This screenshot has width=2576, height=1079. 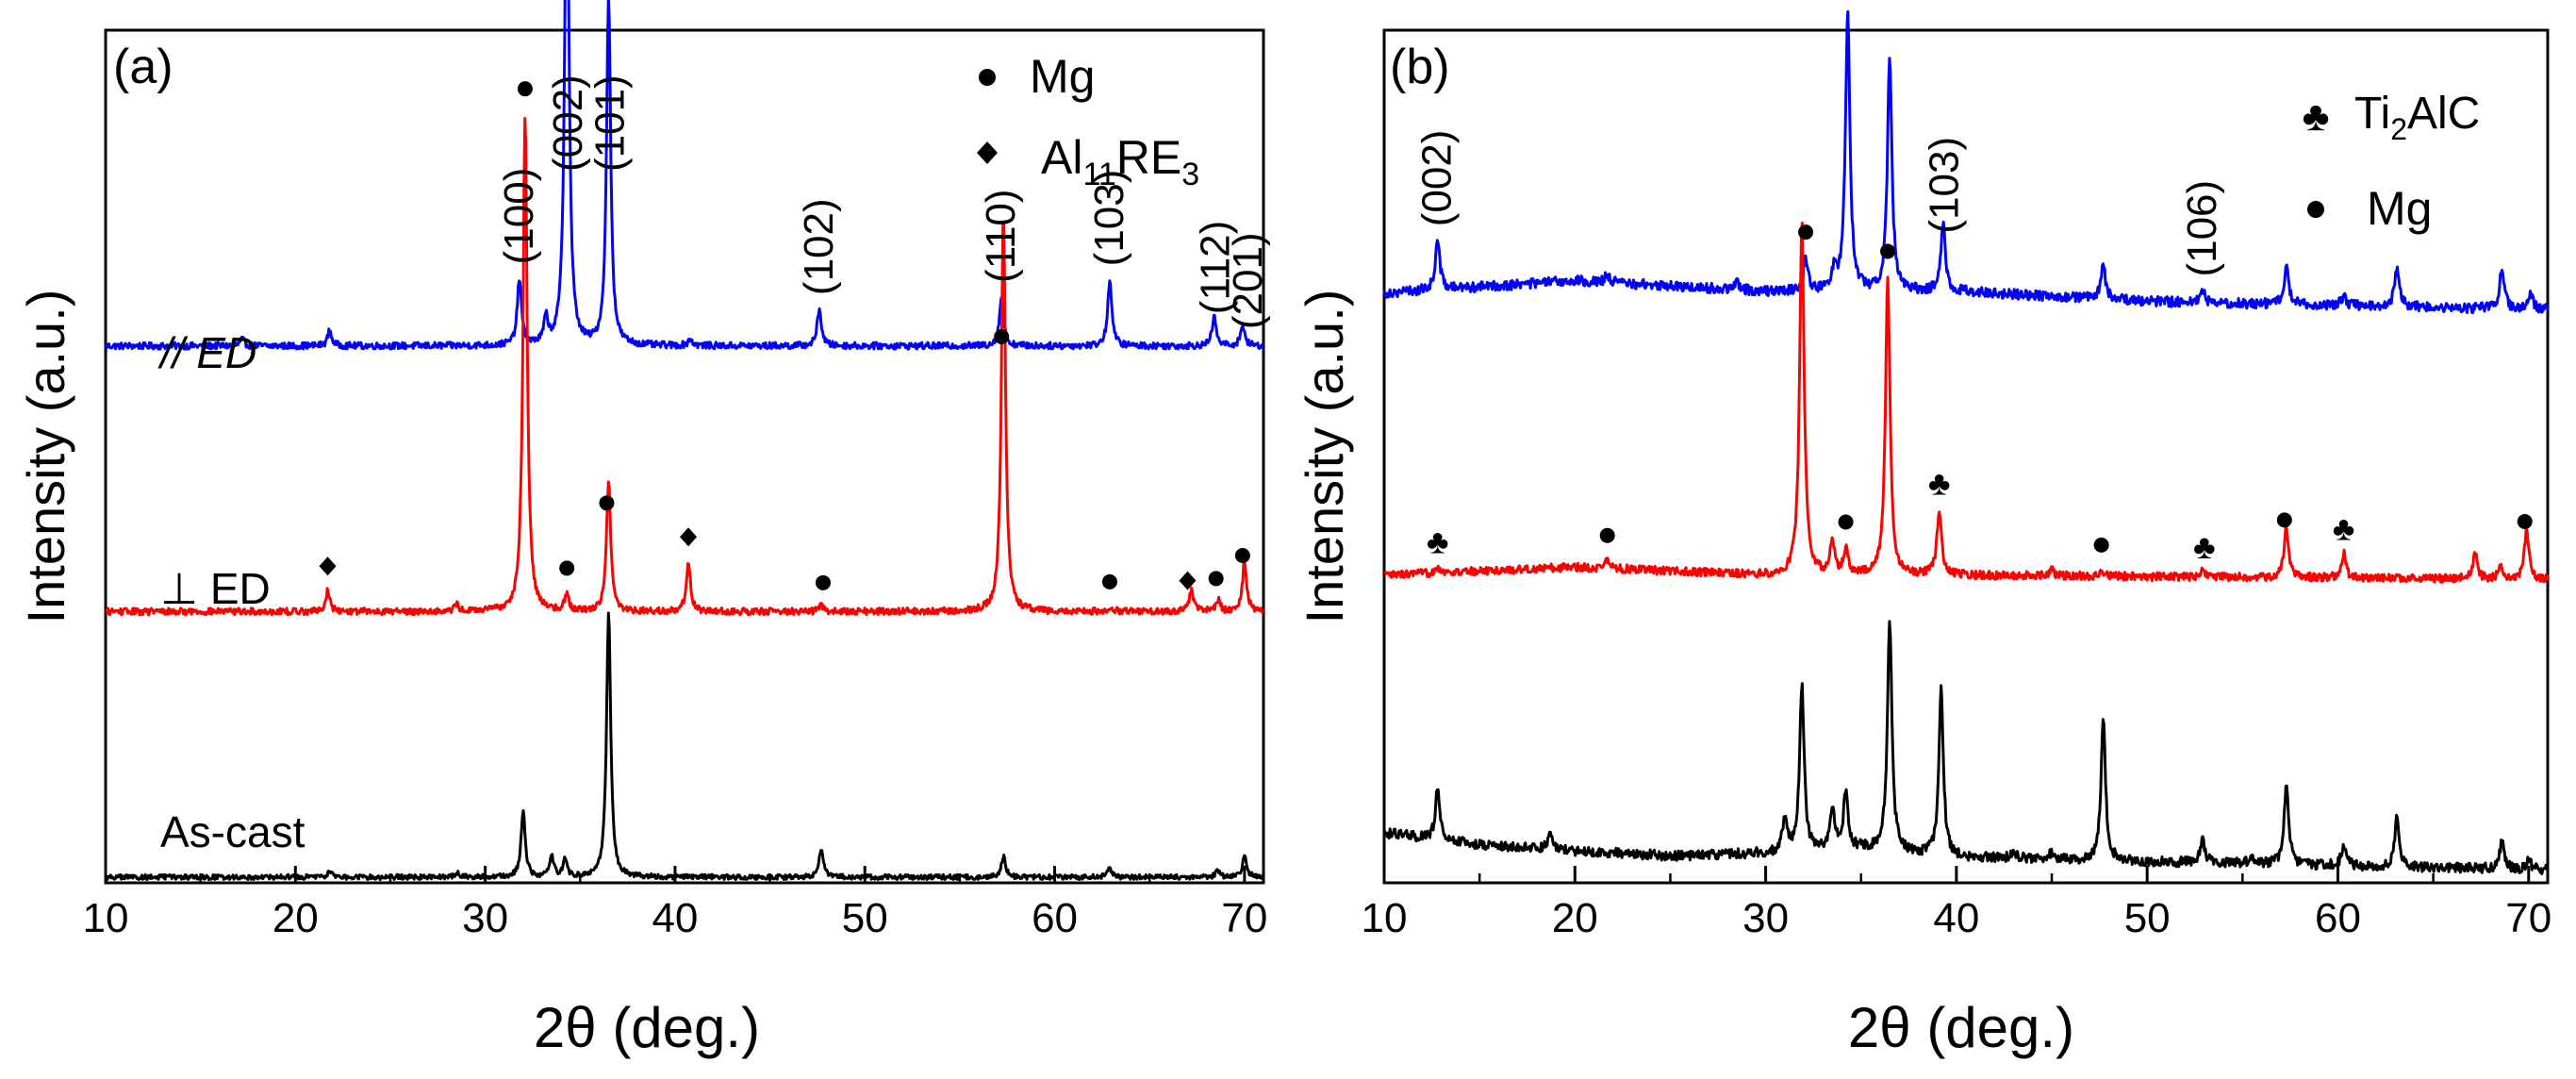 I want to click on legend-mg-label: Mg, so click(x=1062, y=77).